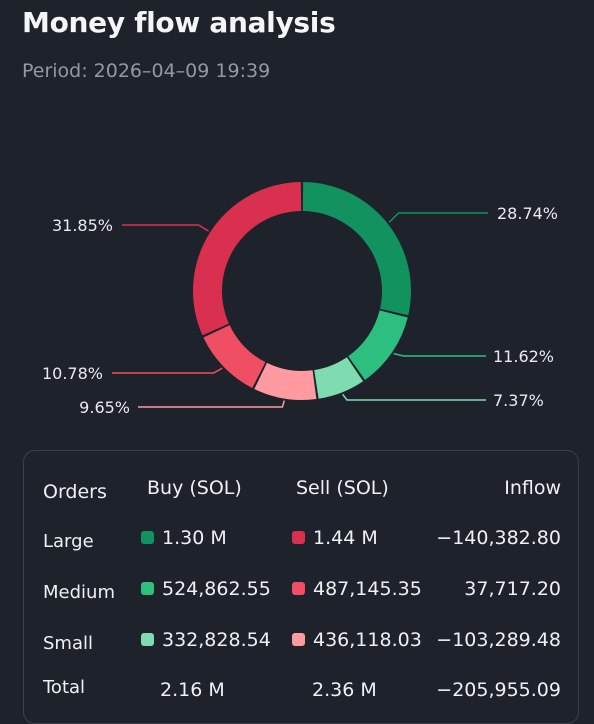  I want to click on medium-buy-swatch, so click(147, 588).